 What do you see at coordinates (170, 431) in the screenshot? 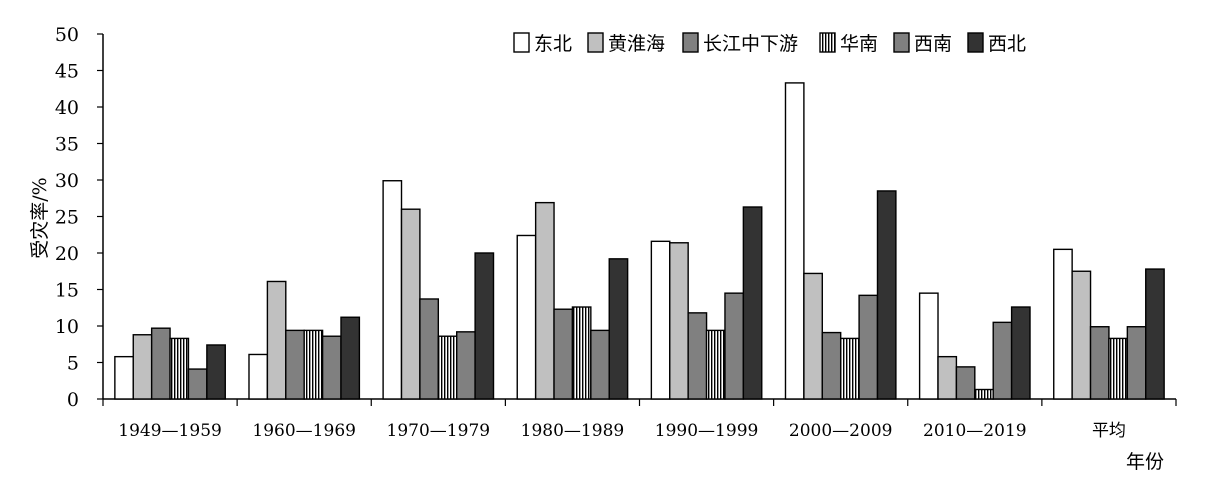
I see `x-tick-label: 1949—1959` at bounding box center [170, 431].